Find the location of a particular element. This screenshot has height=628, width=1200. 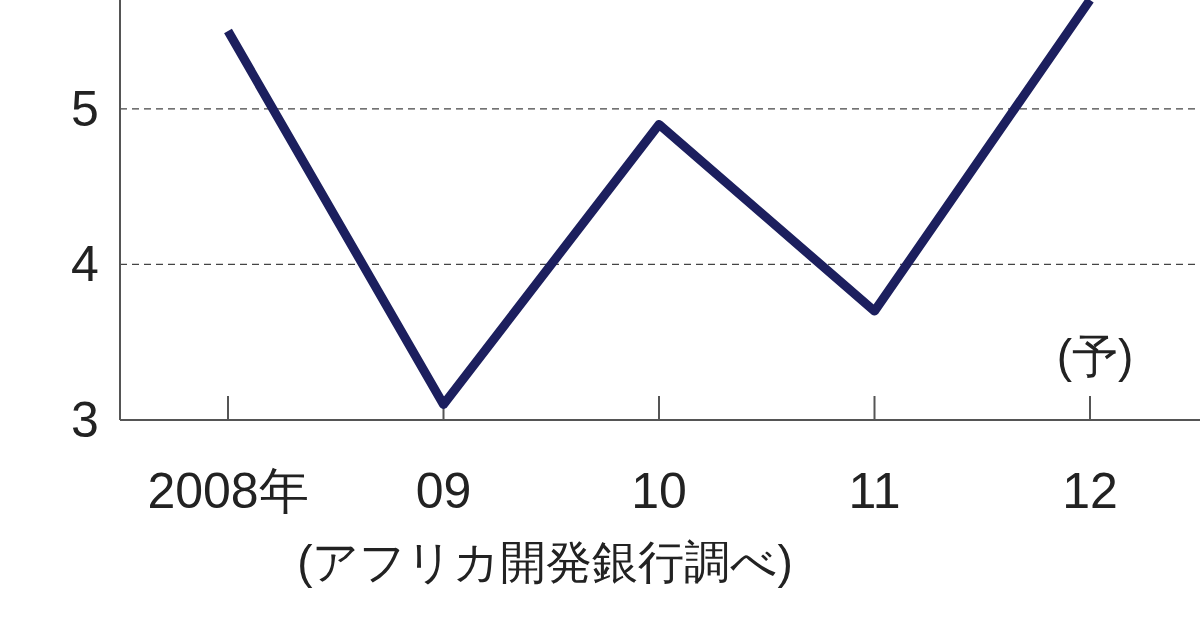

text: (アフリカ開発銀行調べ) is located at coordinates (545, 562).